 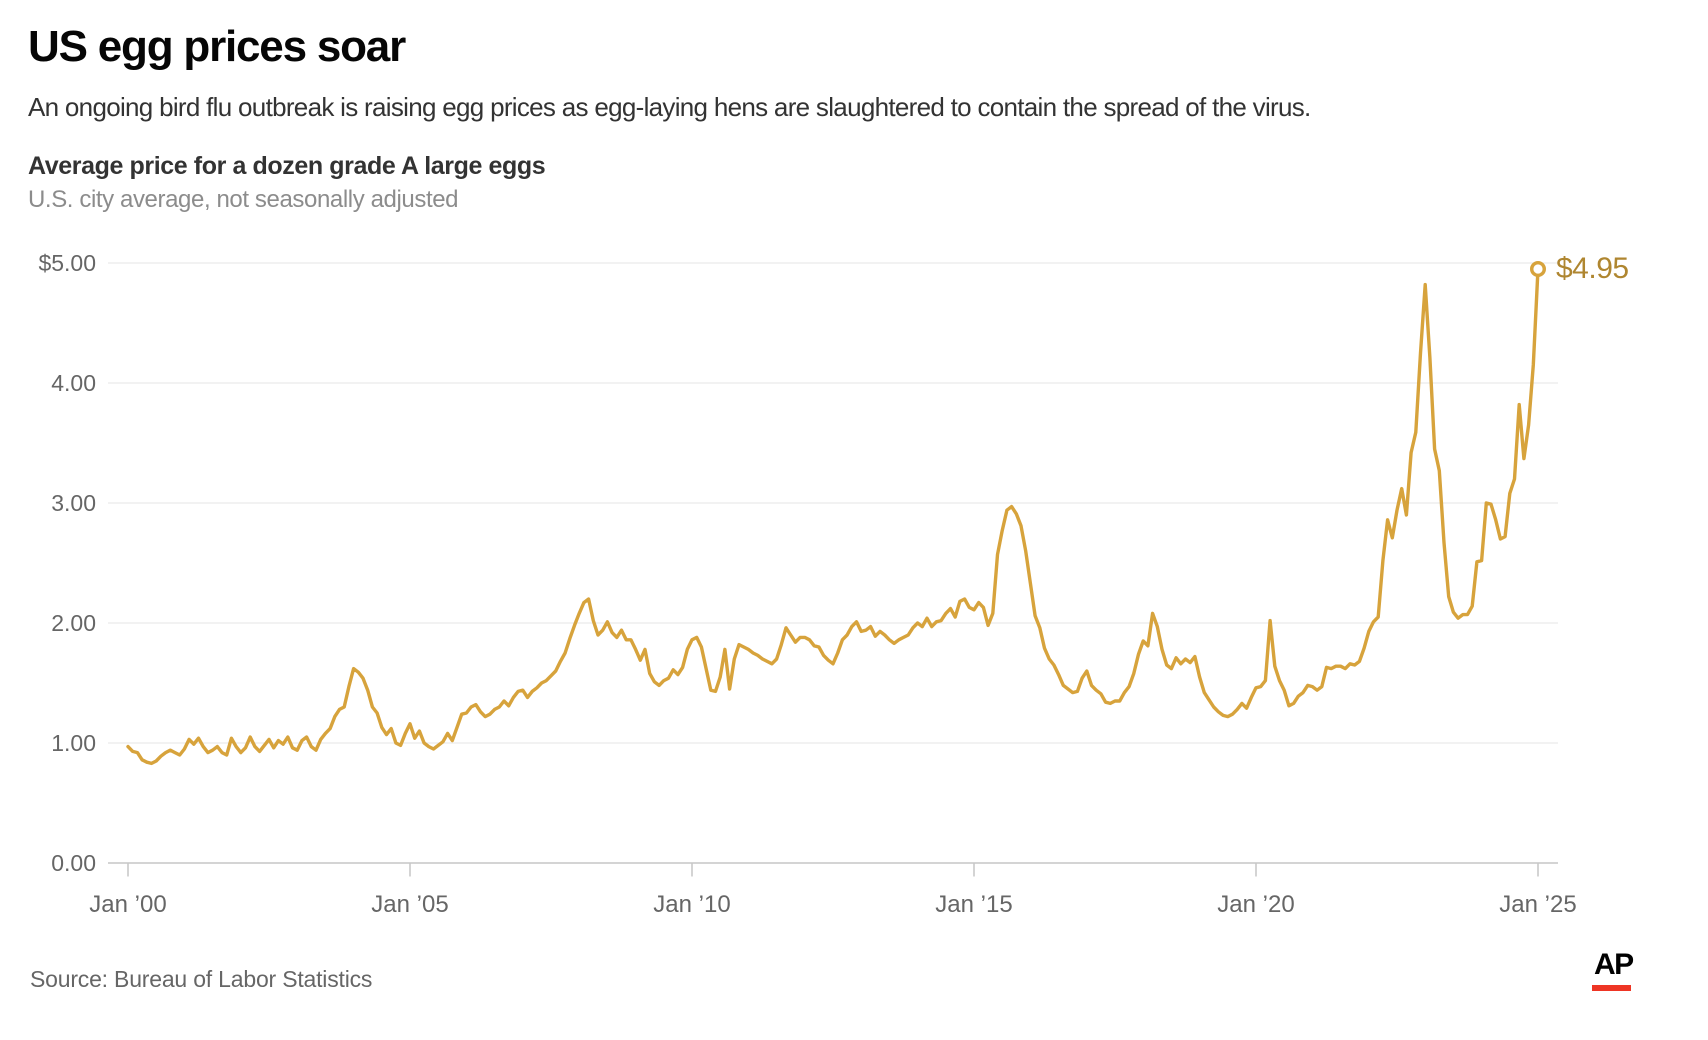 I want to click on y-tick-label: 1.00, so click(x=73, y=743).